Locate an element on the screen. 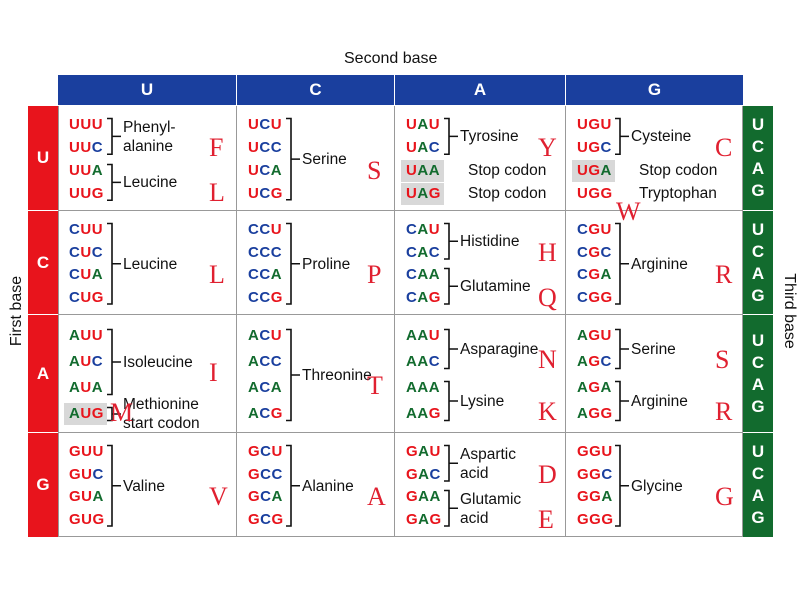  cell-ac is located at coordinates (316, 374).